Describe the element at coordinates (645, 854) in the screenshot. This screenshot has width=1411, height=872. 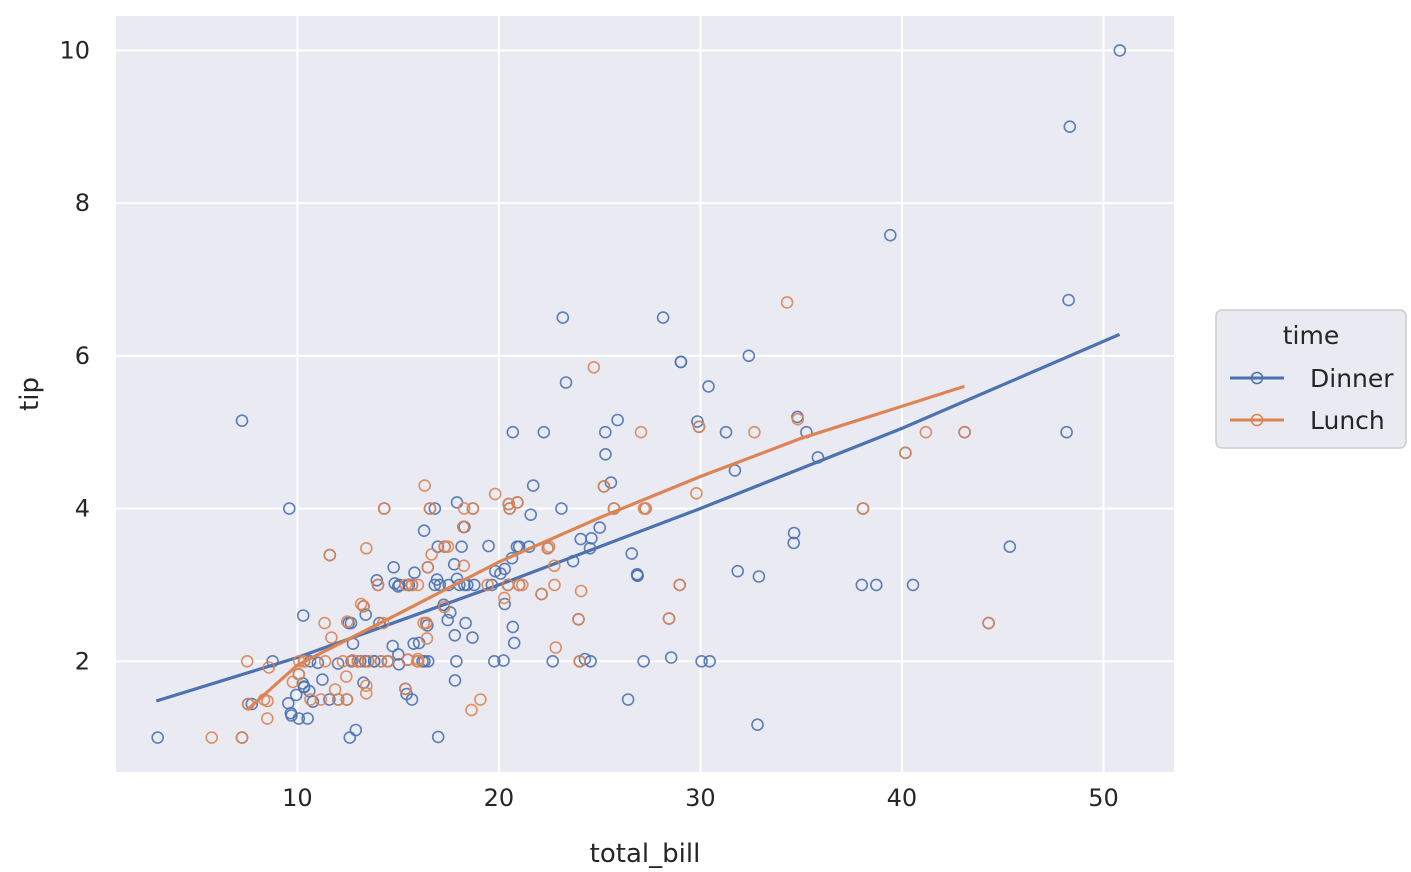
I see `x-axis-label: total_bill` at that location.